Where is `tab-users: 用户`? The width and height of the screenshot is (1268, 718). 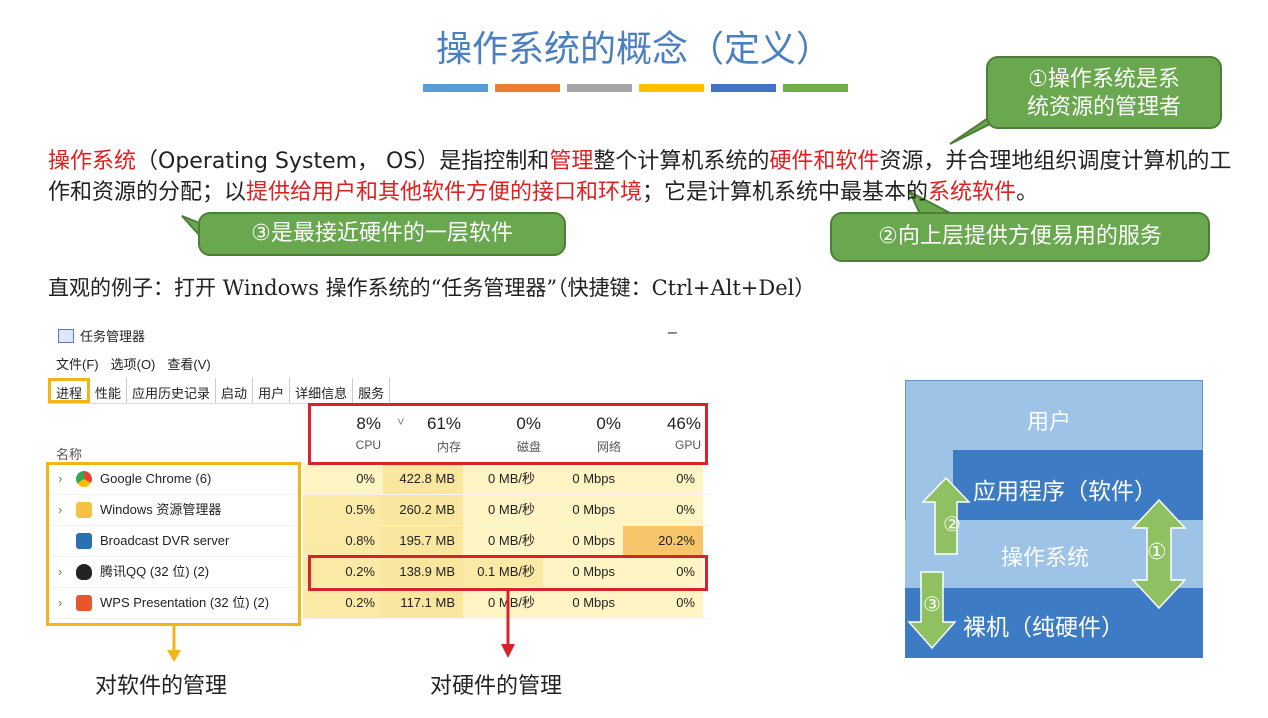 tab-users: 用户 is located at coordinates (272, 390).